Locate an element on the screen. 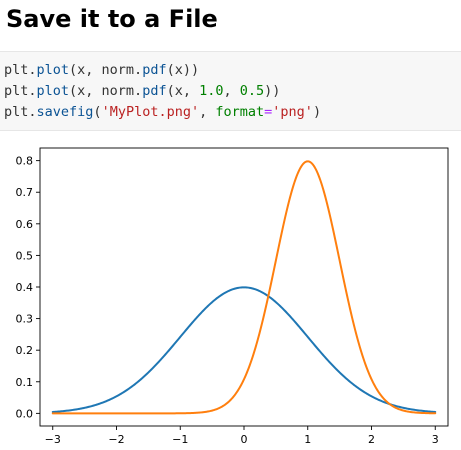 This screenshot has width=461, height=450. section-heading: Save it to a File is located at coordinates (112, 19).